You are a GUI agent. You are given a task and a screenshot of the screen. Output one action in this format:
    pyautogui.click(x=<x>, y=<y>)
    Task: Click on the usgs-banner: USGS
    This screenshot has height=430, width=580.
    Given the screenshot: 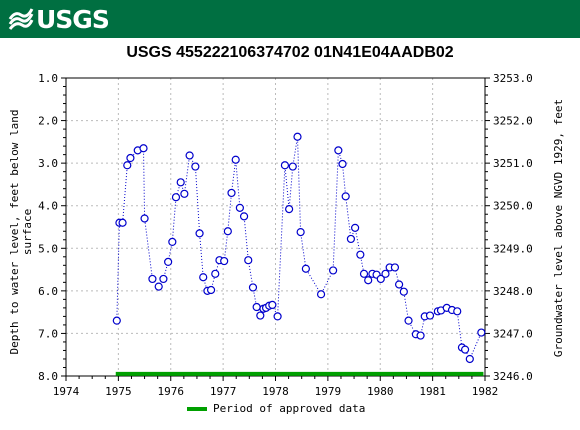 What is the action you would take?
    pyautogui.click(x=290, y=19)
    